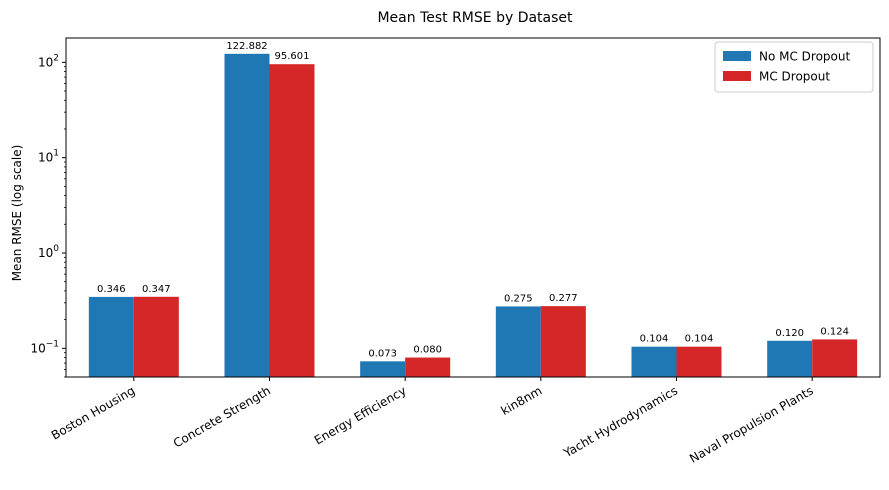  Describe the element at coordinates (360, 415) in the screenshot. I see `x-tick-label: Energy Efficiency` at that location.